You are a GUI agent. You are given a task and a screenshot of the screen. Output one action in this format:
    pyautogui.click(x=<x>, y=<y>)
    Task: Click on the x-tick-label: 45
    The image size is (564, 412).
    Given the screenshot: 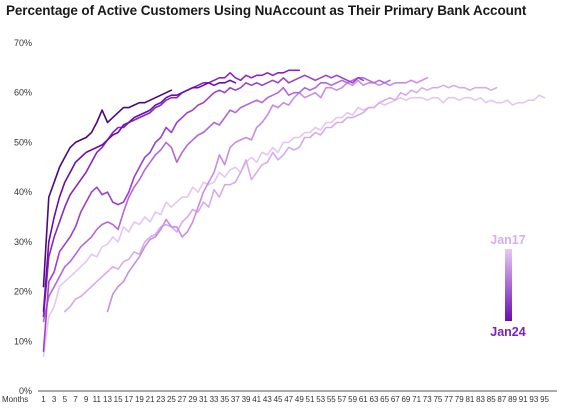 What is the action you would take?
    pyautogui.click(x=278, y=399)
    